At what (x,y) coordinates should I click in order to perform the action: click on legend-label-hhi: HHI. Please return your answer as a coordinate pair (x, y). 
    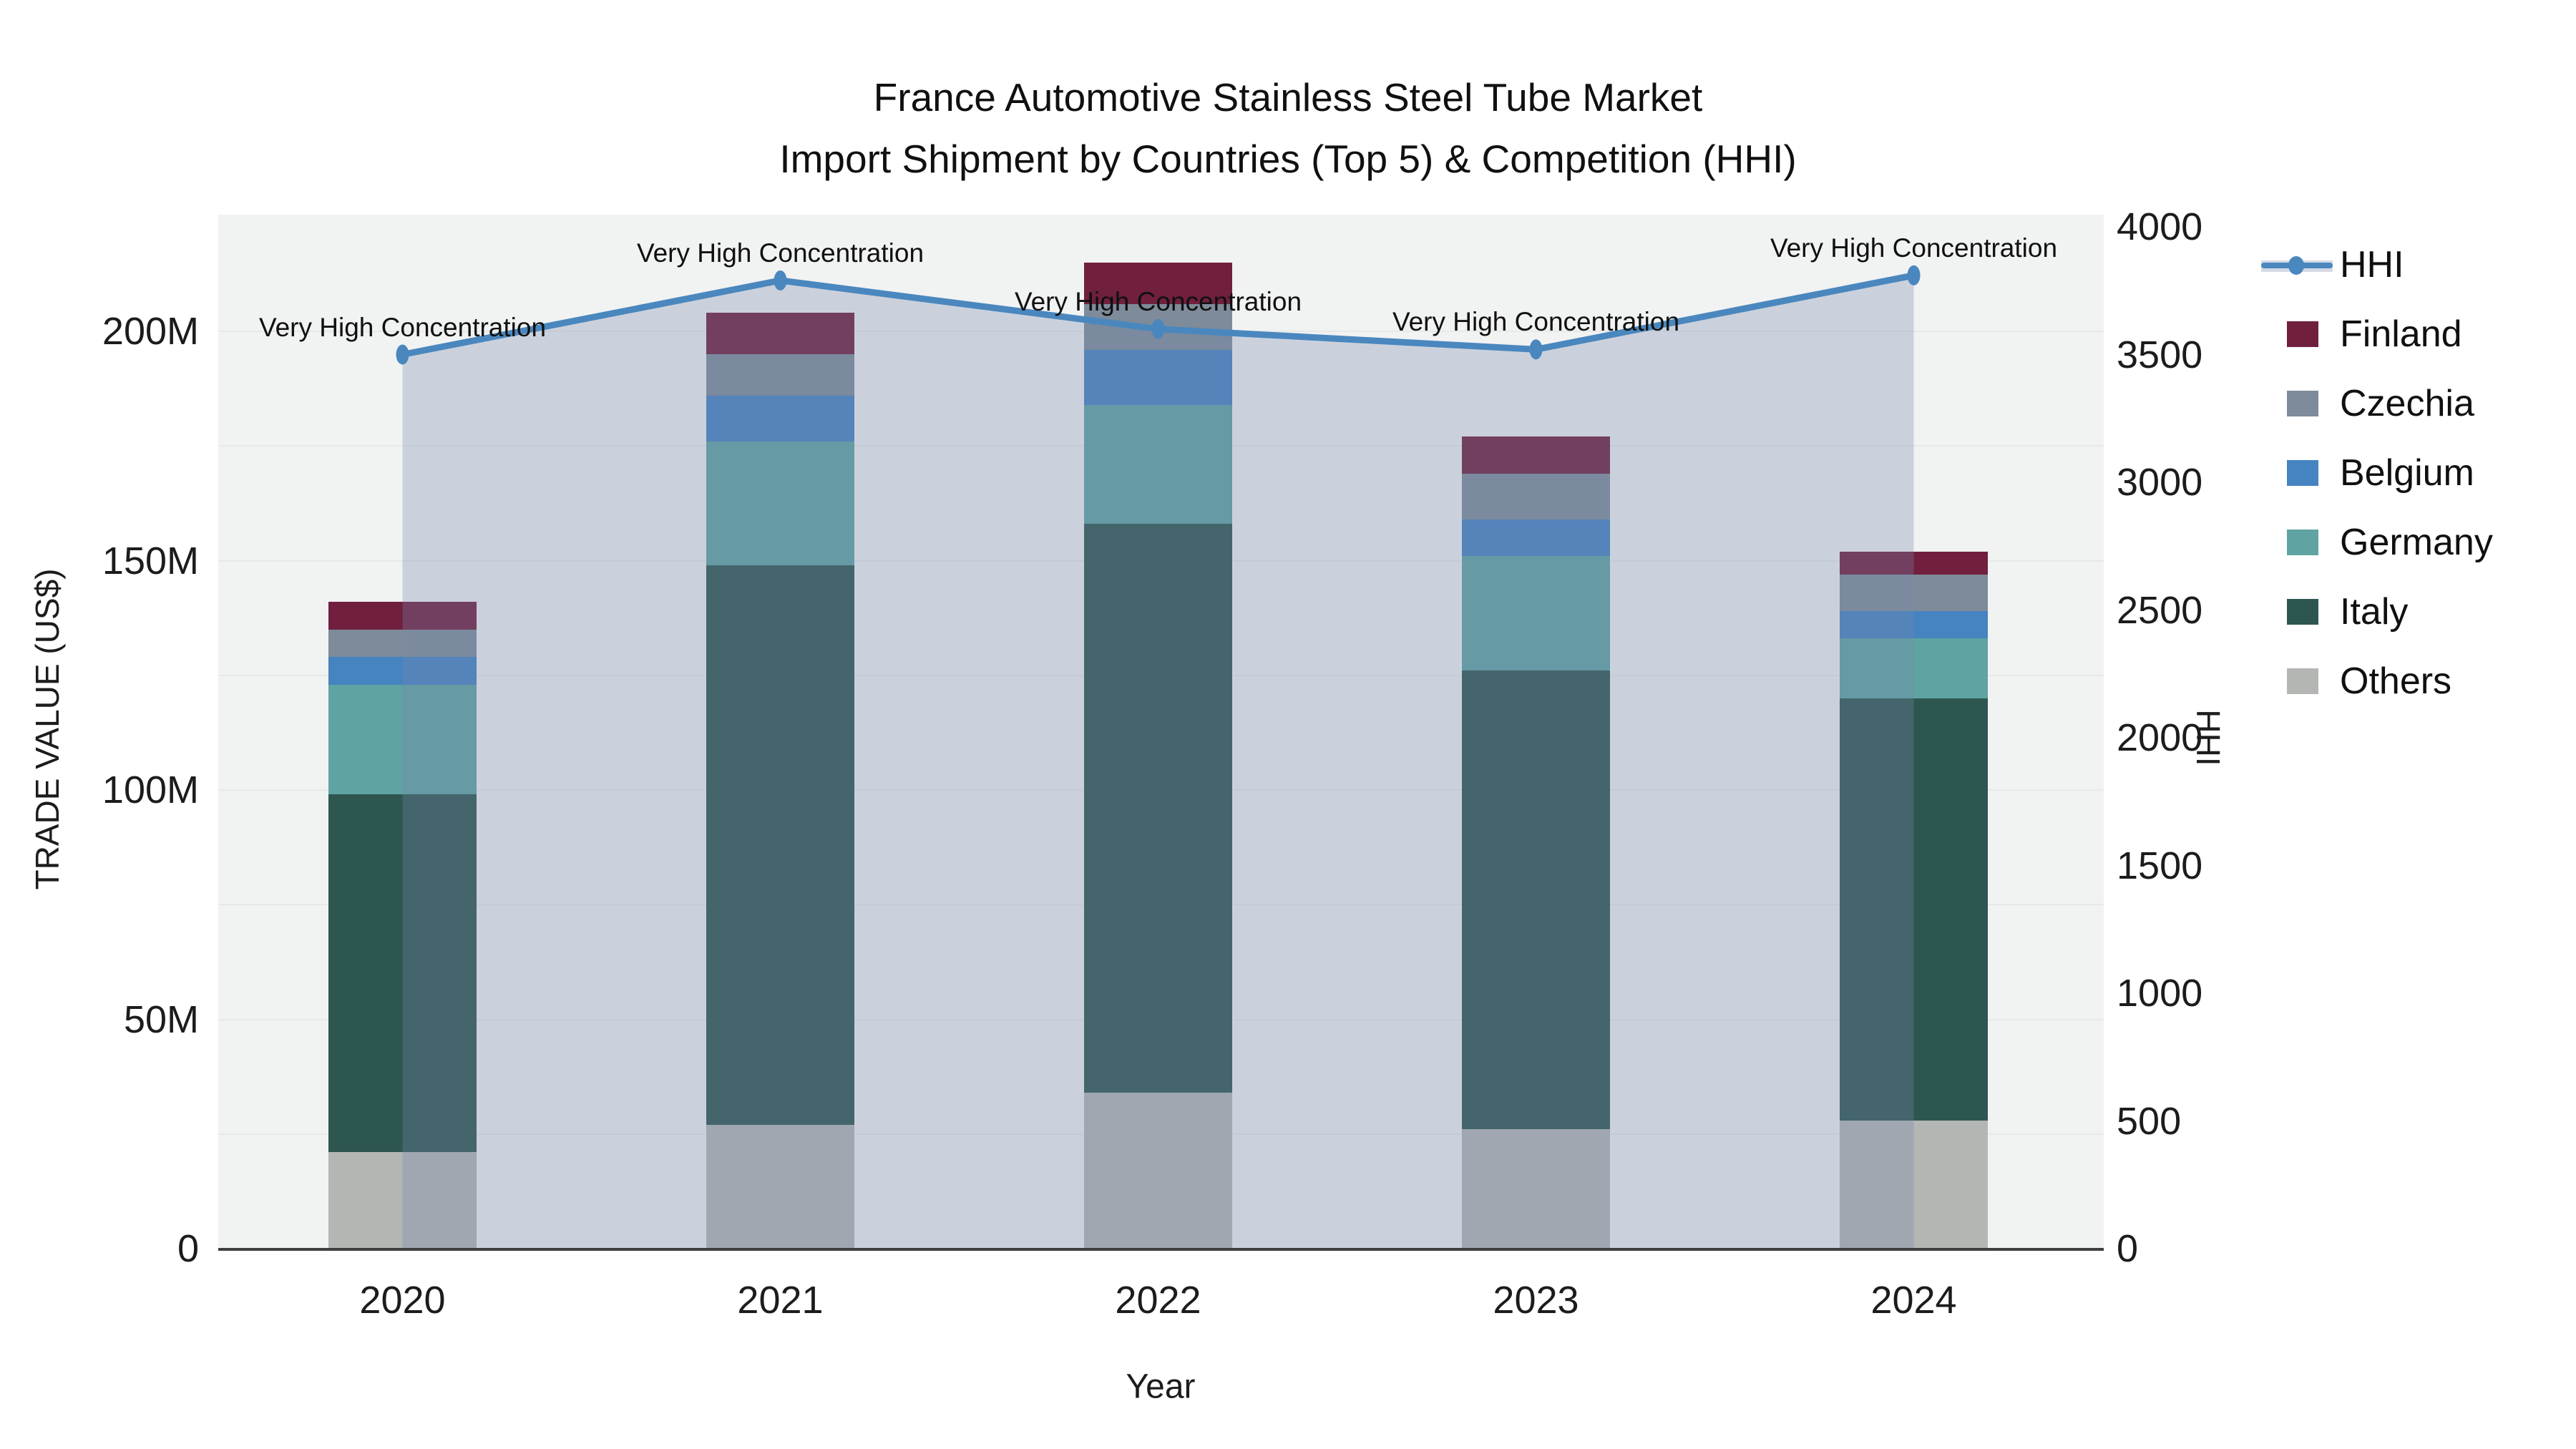
    Looking at the image, I should click on (2372, 265).